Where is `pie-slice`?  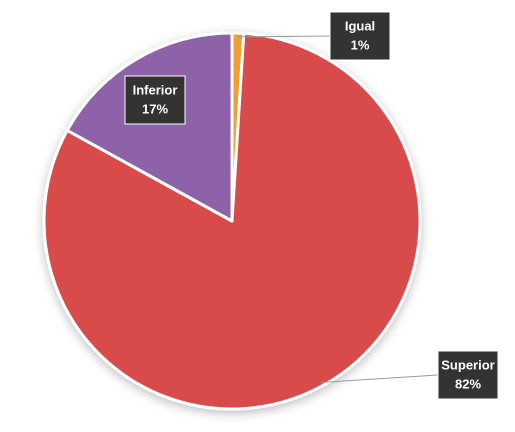
pie-slice is located at coordinates (149, 127).